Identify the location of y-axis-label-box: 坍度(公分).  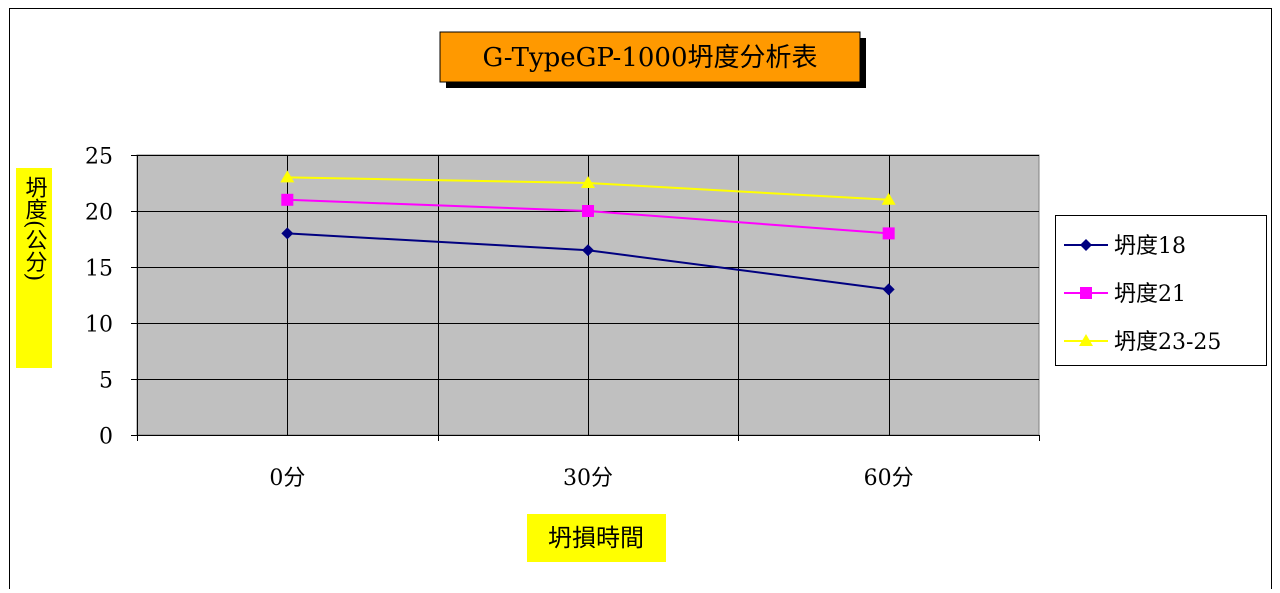
(34, 268).